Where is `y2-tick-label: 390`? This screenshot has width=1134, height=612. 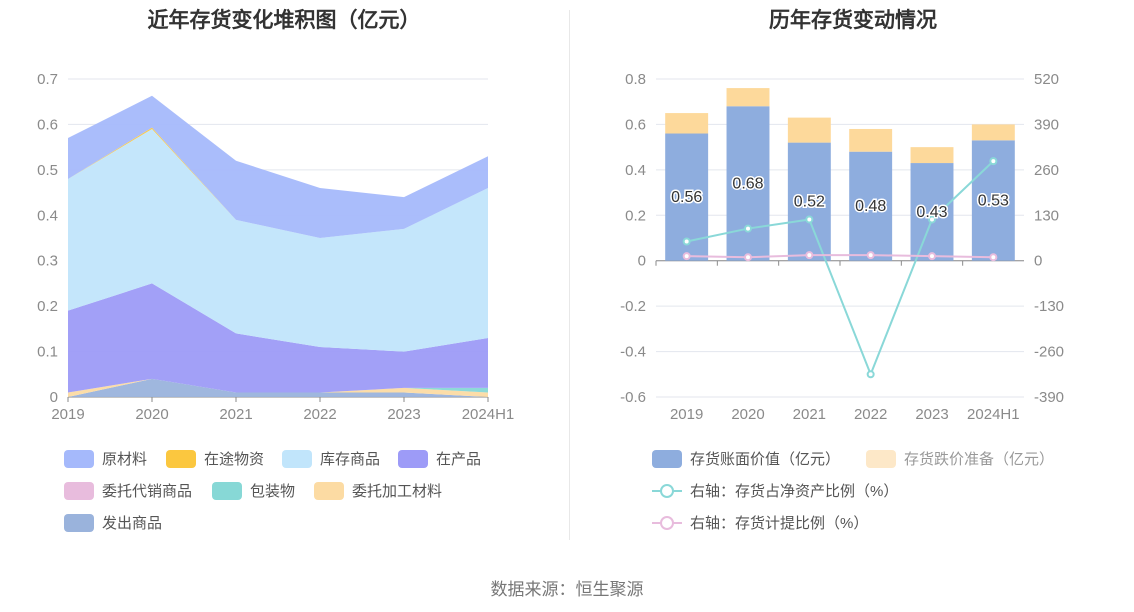 y2-tick-label: 390 is located at coordinates (1046, 124).